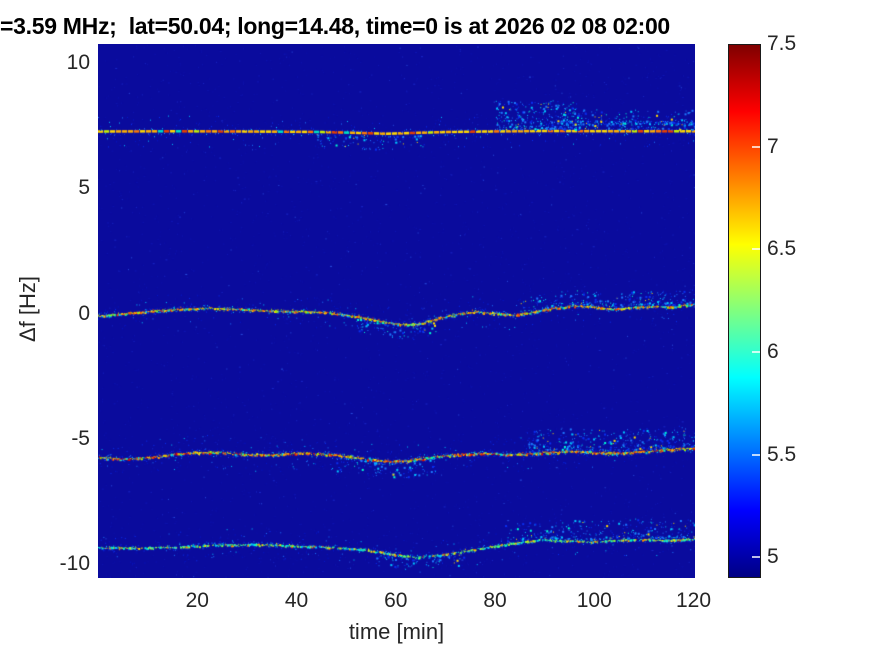 This screenshot has height=656, width=875. What do you see at coordinates (84, 188) in the screenshot?
I see `y-tick-label: 5` at bounding box center [84, 188].